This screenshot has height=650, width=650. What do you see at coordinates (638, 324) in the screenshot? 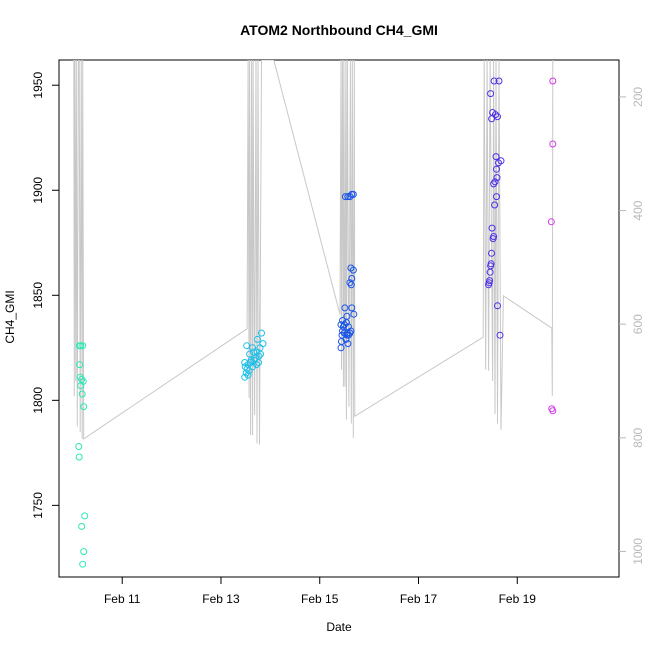
I see `y-right-tick-label: 600` at bounding box center [638, 324].